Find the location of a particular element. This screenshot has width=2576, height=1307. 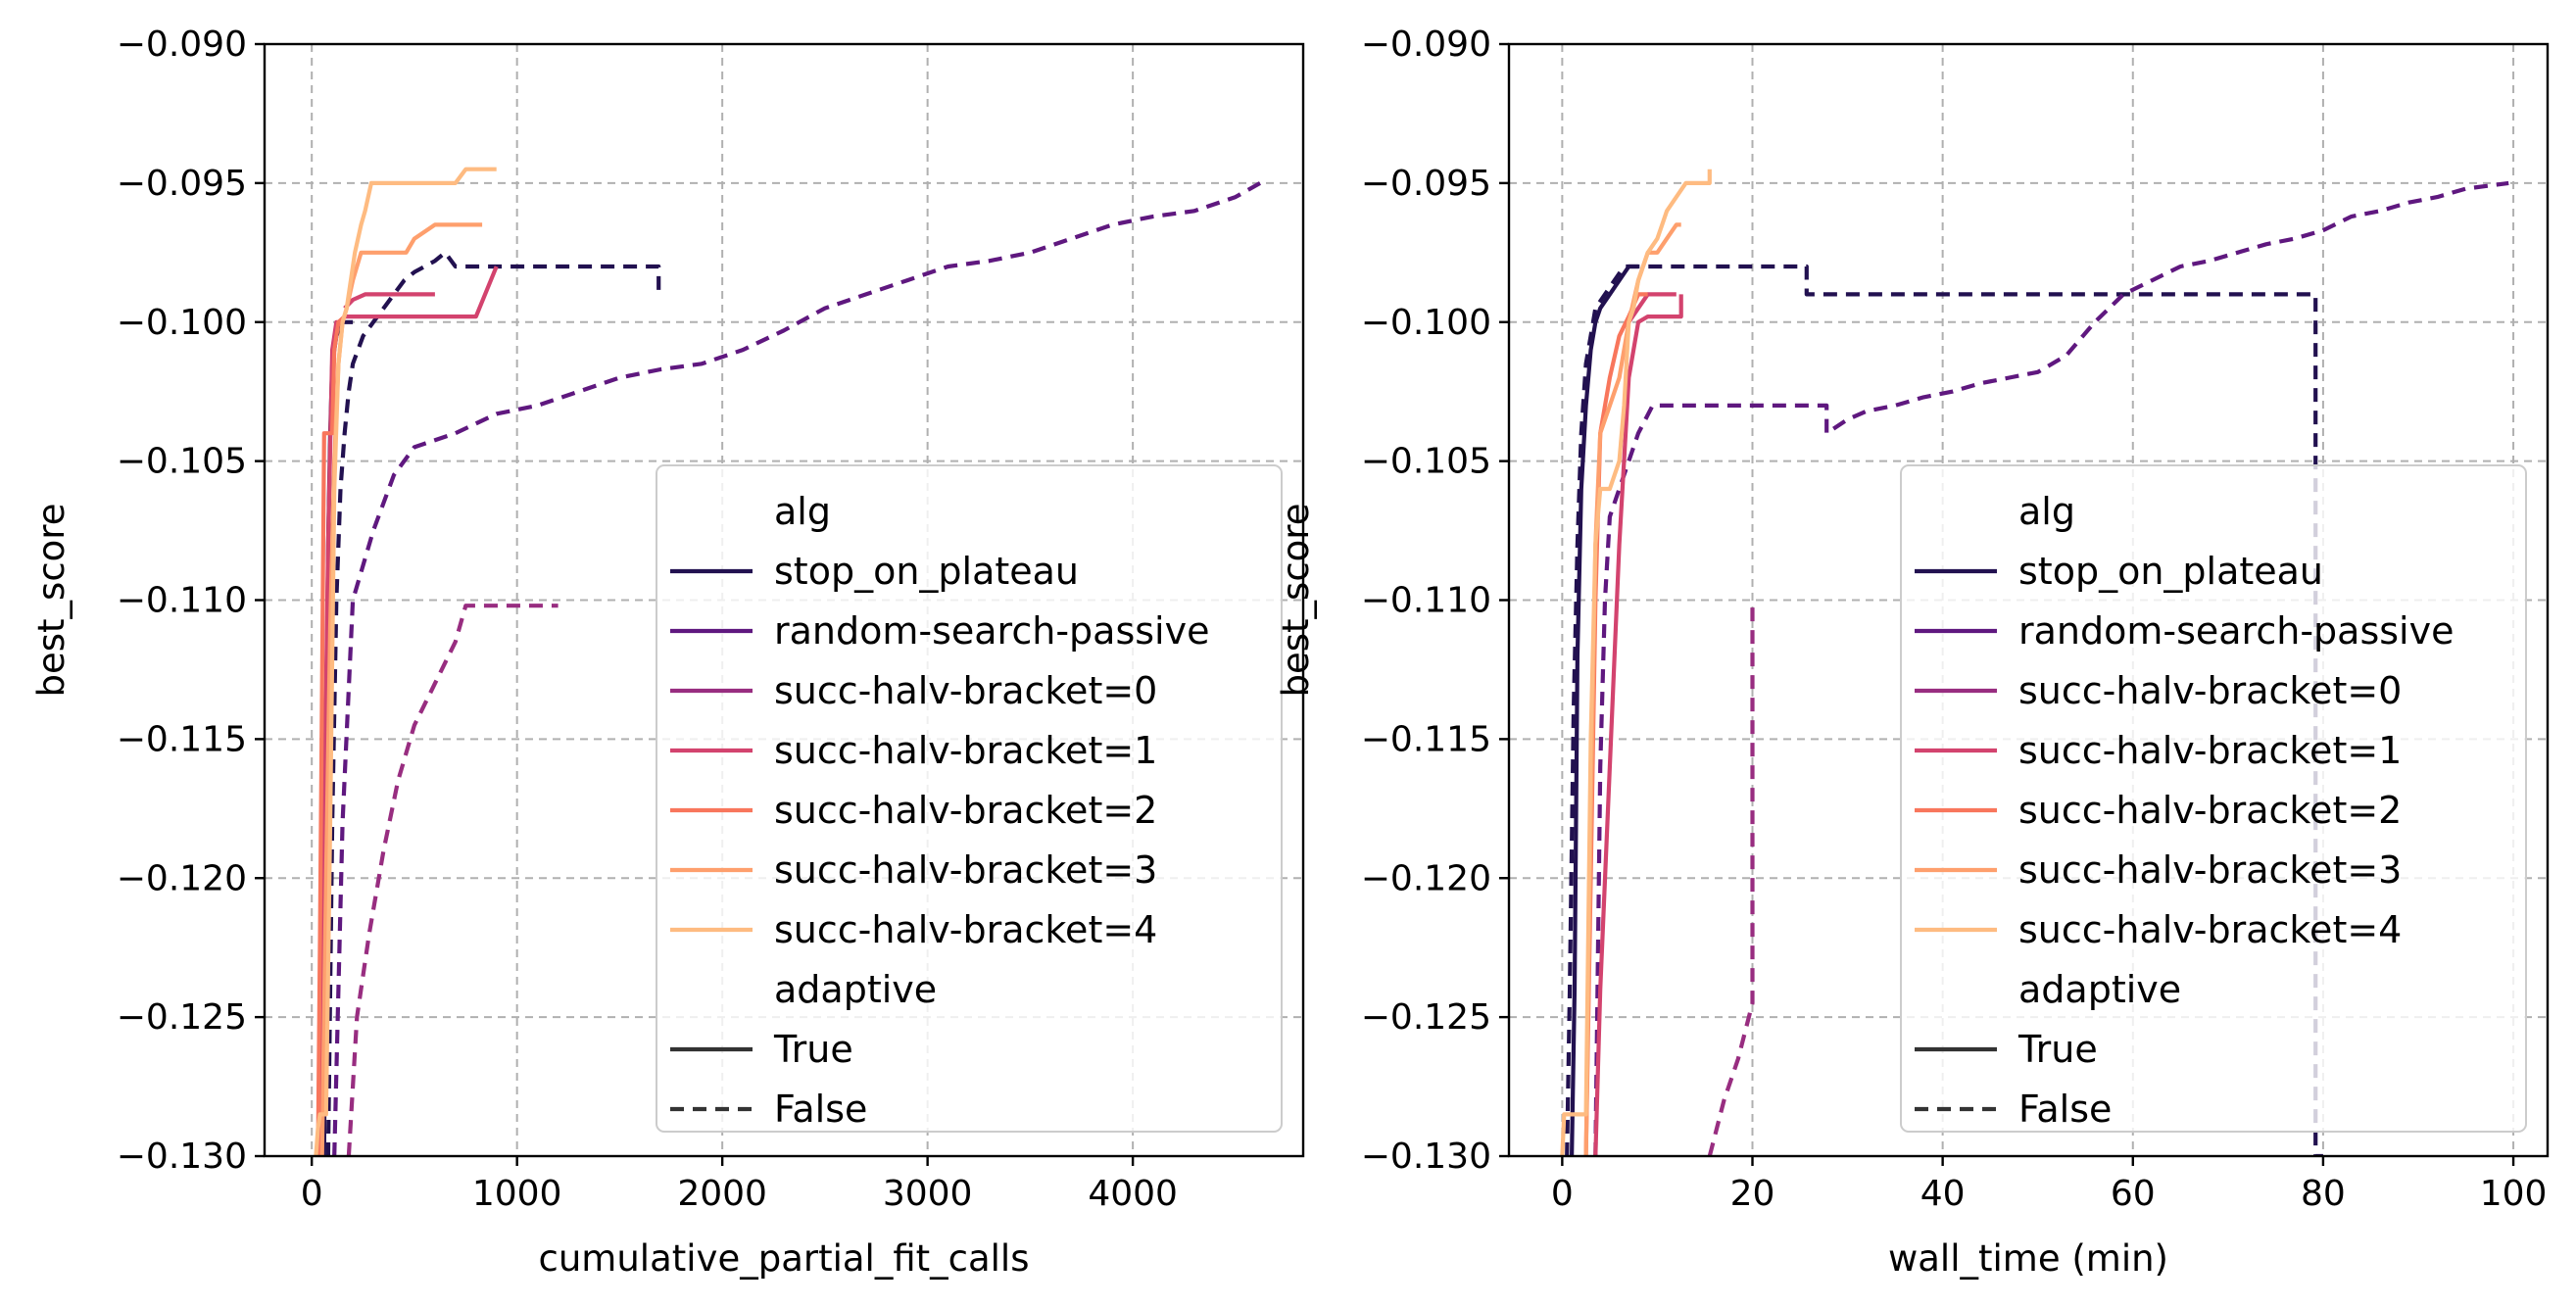

x-axis-label: wall_time (min) is located at coordinates (2028, 1259).